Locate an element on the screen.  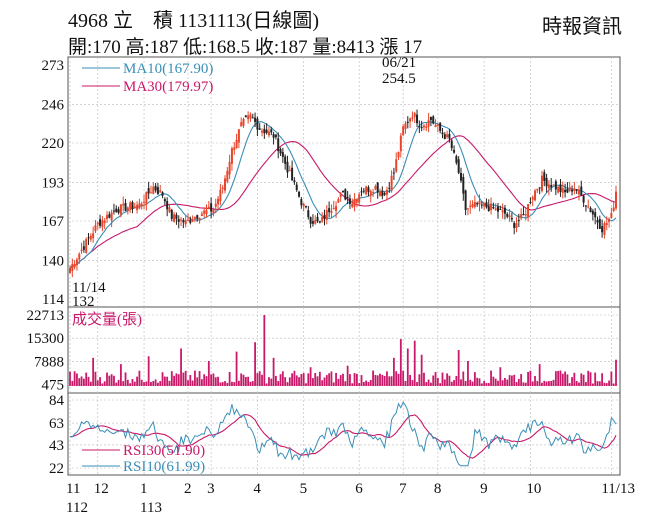
volume-panel-frame is located at coordinates (344, 350).